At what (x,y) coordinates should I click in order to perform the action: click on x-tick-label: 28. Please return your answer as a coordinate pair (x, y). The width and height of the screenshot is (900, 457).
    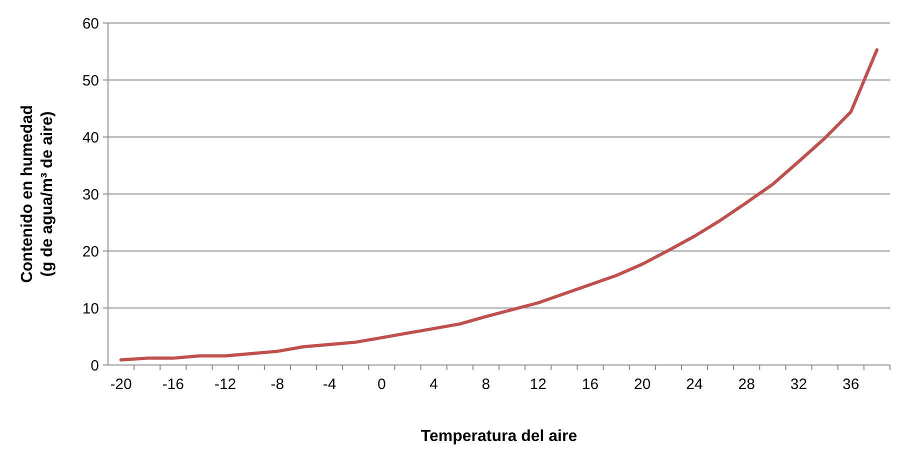
    Looking at the image, I should click on (746, 384).